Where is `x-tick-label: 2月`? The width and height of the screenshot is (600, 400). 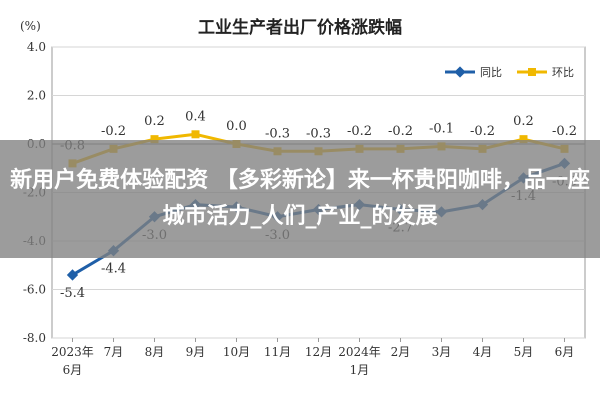 x-tick-label: 2月 is located at coordinates (401, 352).